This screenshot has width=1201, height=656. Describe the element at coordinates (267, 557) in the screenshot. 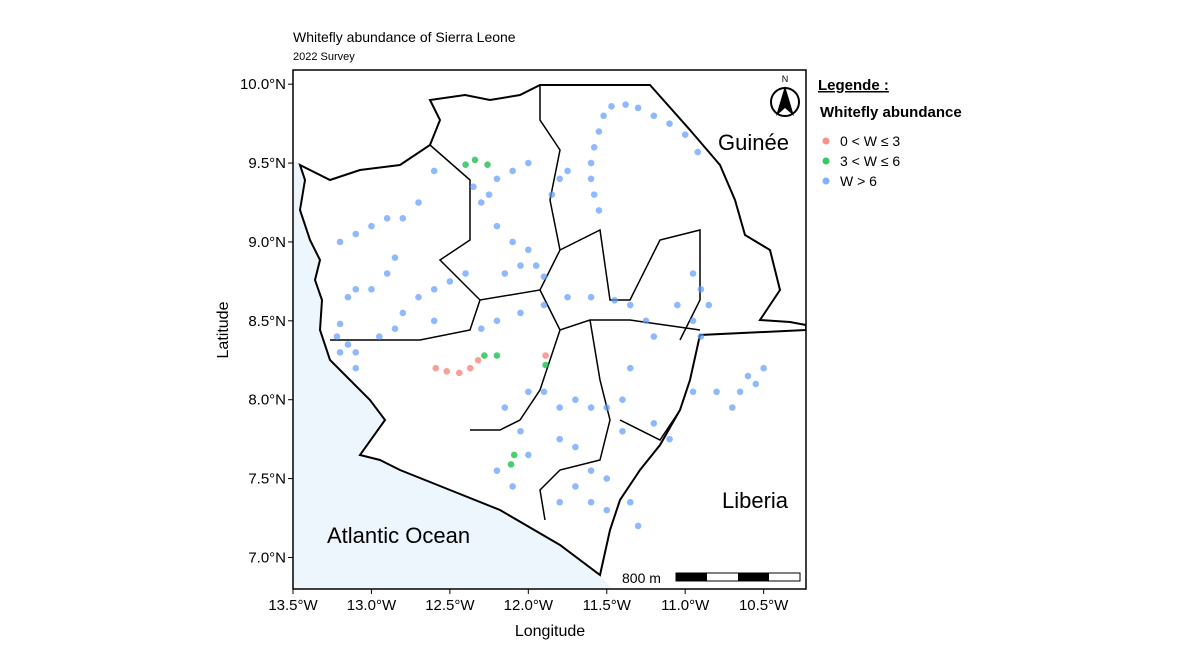

I see `y-tick-label: 7.0°N` at that location.